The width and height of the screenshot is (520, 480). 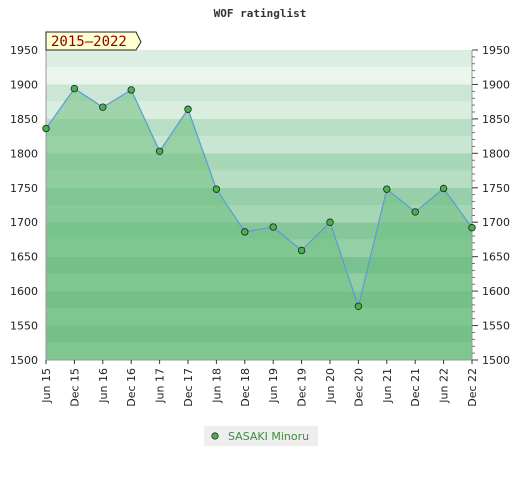 I want to click on x-tick-label: Jun 17, so click(x=160, y=386).